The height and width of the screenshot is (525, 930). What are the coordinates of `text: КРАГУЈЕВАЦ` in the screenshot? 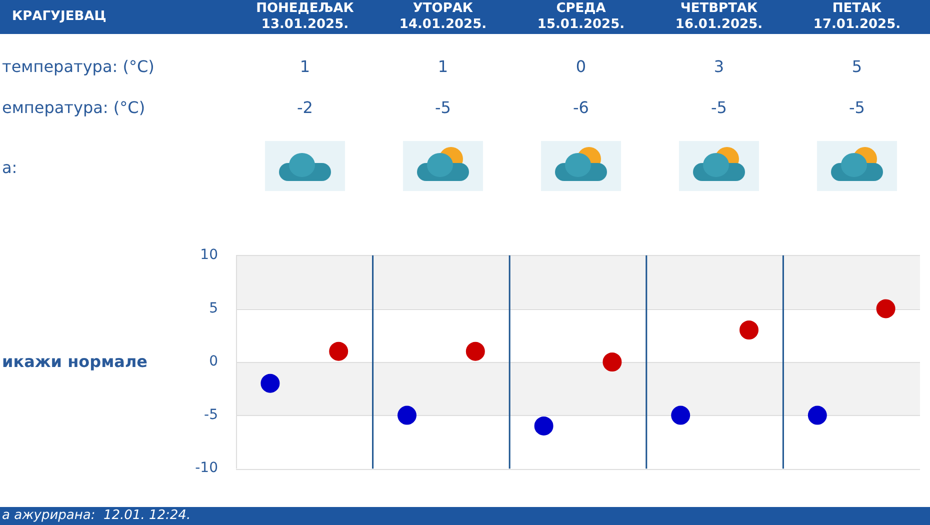 It's located at (59, 16).